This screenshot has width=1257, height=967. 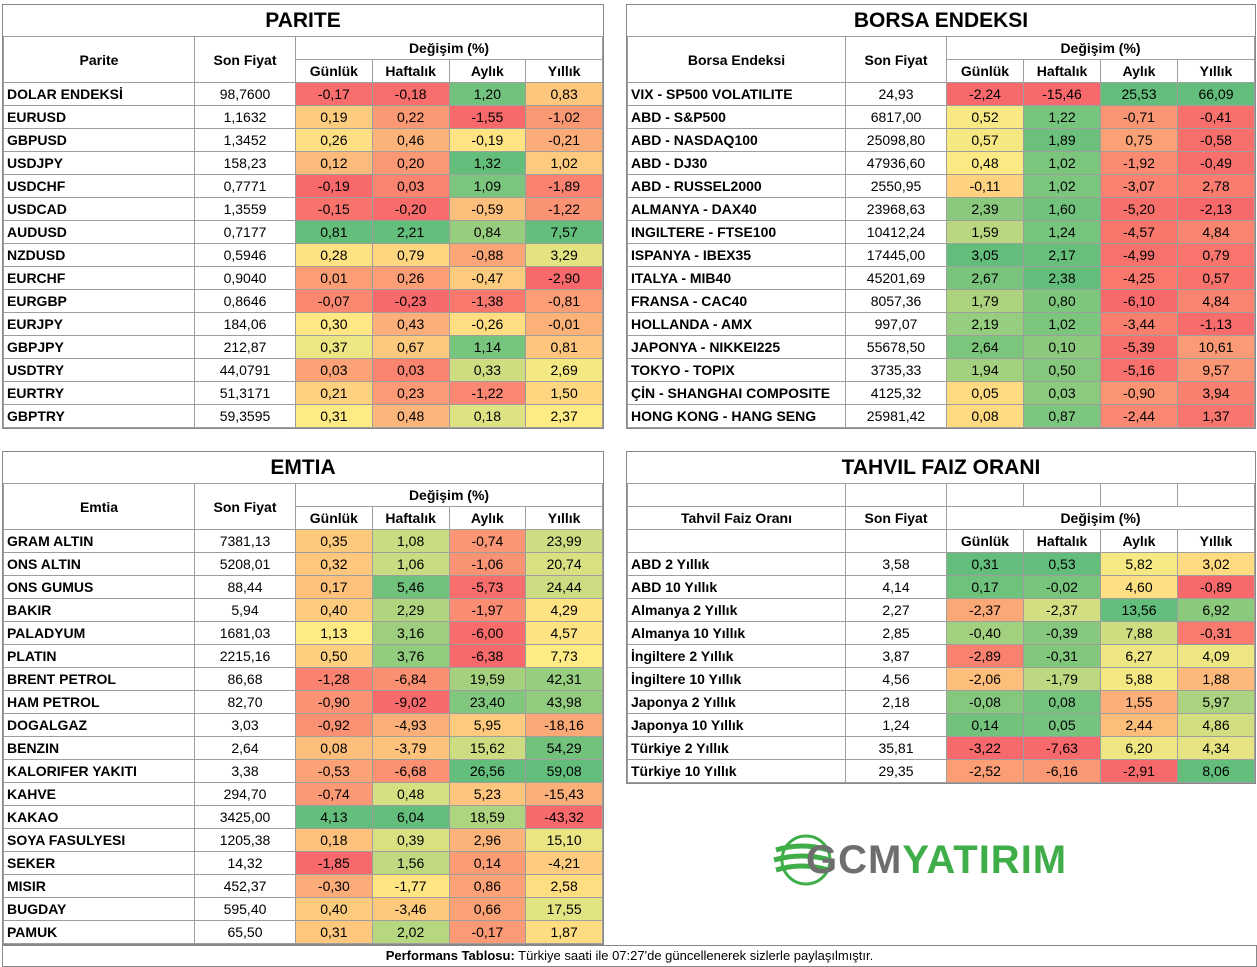 What do you see at coordinates (985, 163) in the screenshot?
I see `borsa-daily-change: 0,48` at bounding box center [985, 163].